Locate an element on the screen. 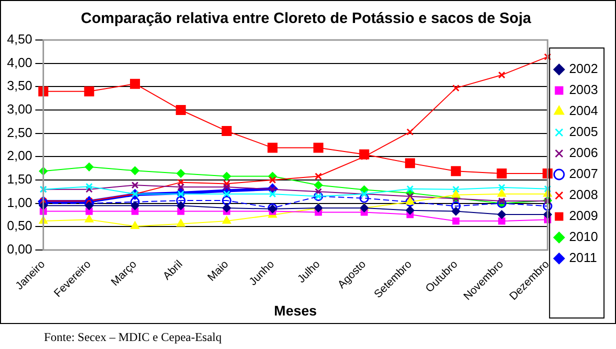  y-tick-label: 3,00 is located at coordinates (19, 109).